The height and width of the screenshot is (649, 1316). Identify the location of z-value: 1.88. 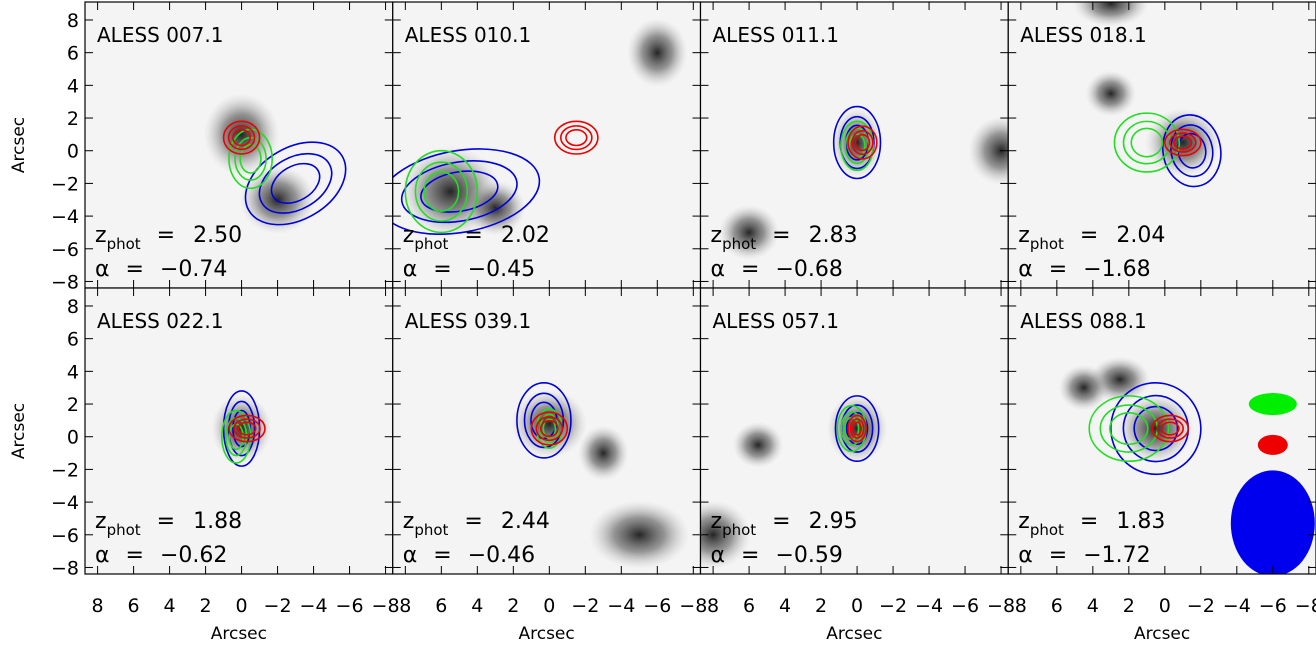
(217, 521).